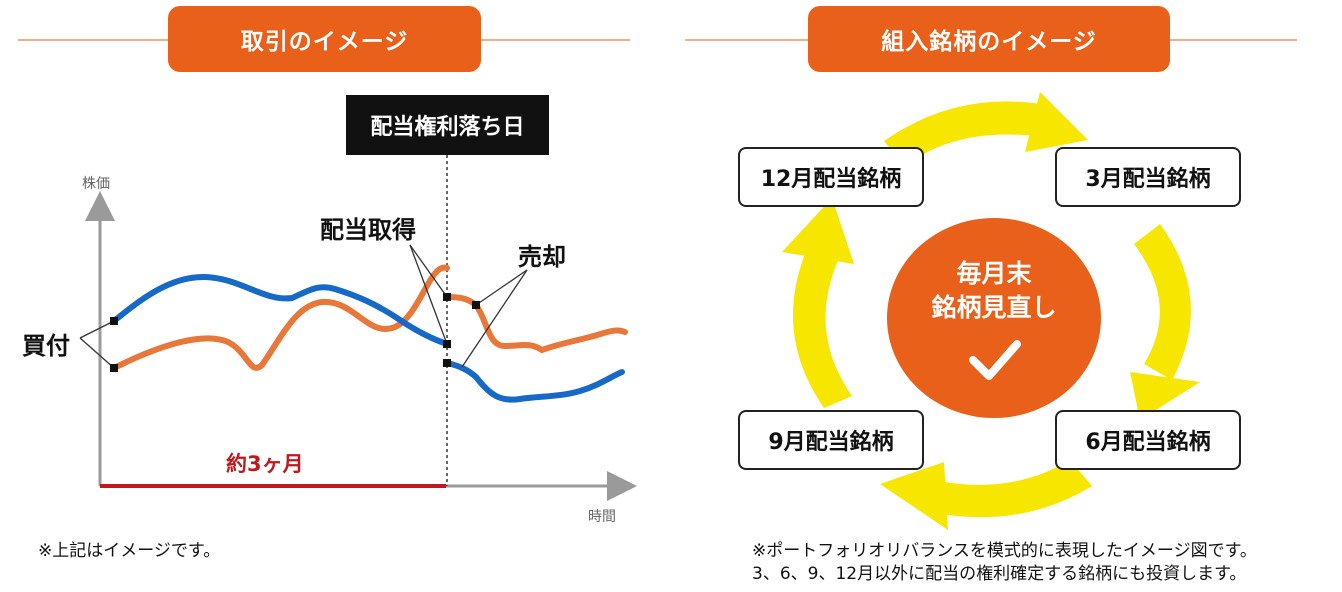 This screenshot has height=592, width=1342. Describe the element at coordinates (96, 184) in the screenshot. I see `y-axis-label: 株価` at that location.